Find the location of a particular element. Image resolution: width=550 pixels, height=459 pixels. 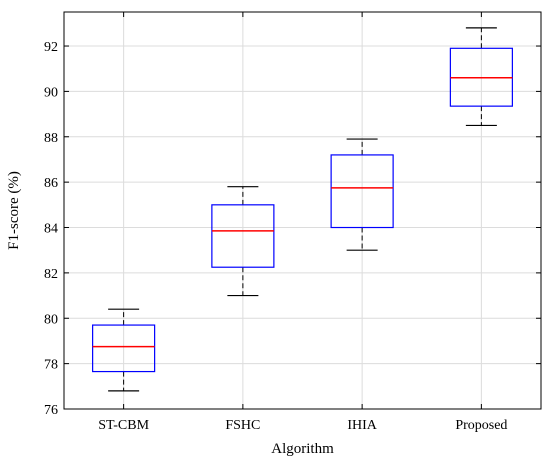

box-proposed is located at coordinates (481, 77).